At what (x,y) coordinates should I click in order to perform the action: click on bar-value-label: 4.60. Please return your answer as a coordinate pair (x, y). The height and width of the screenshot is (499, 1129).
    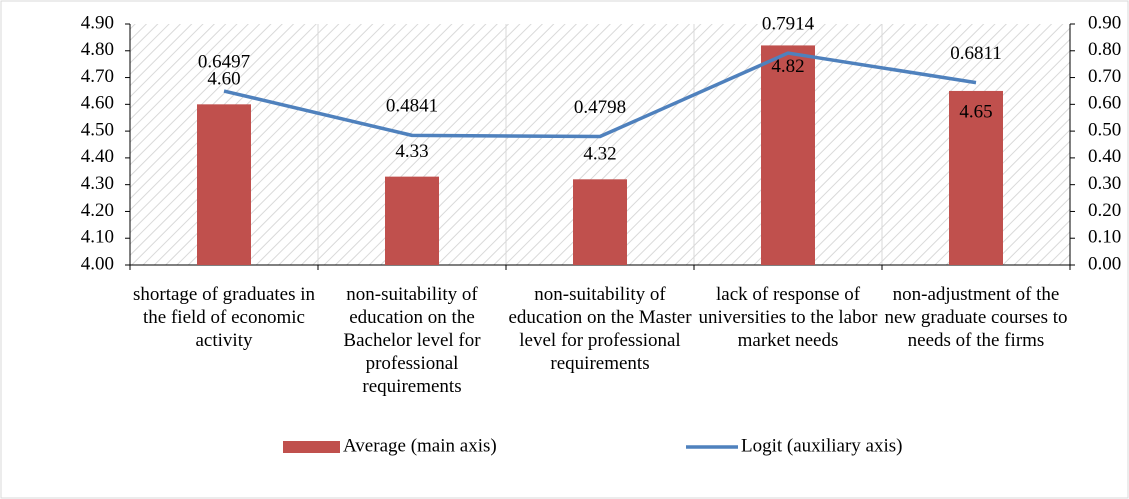
    Looking at the image, I should click on (223, 79).